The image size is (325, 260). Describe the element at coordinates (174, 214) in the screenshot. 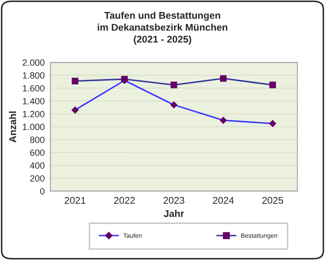

I see `x-axis-title: Jahr` at that location.